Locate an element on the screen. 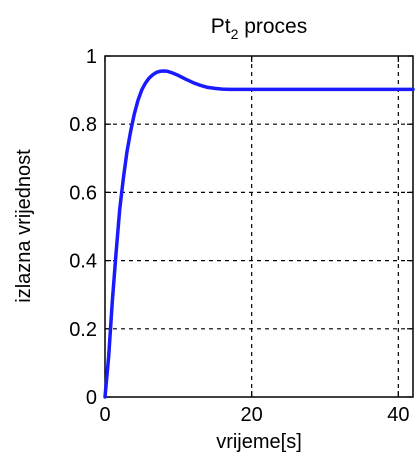  y-tick-label: 0.4 is located at coordinates (83, 262).